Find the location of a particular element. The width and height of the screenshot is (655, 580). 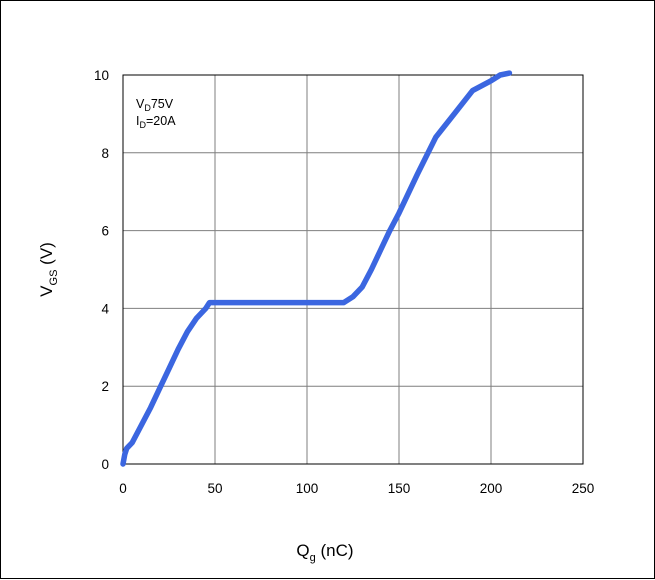

y-axis-label-unit: (V) is located at coordinates (46, 255).